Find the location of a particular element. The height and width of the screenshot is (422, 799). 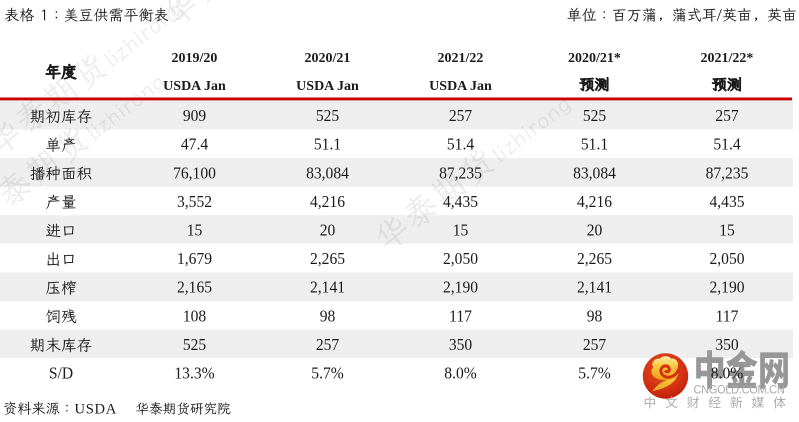

svg-text: USDA is located at coordinates (96, 409).